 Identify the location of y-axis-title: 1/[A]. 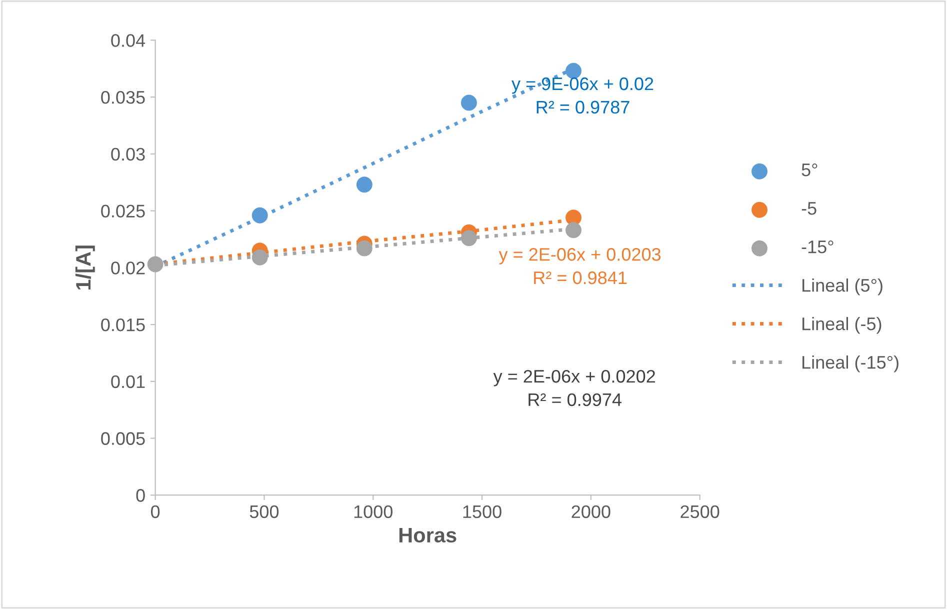
(85, 268).